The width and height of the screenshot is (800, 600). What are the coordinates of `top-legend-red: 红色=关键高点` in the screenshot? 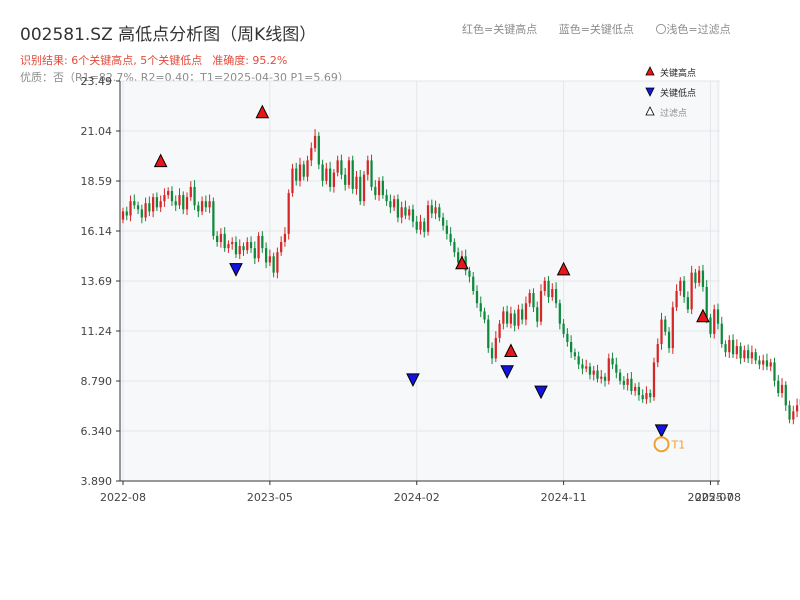 It's located at (500, 29).